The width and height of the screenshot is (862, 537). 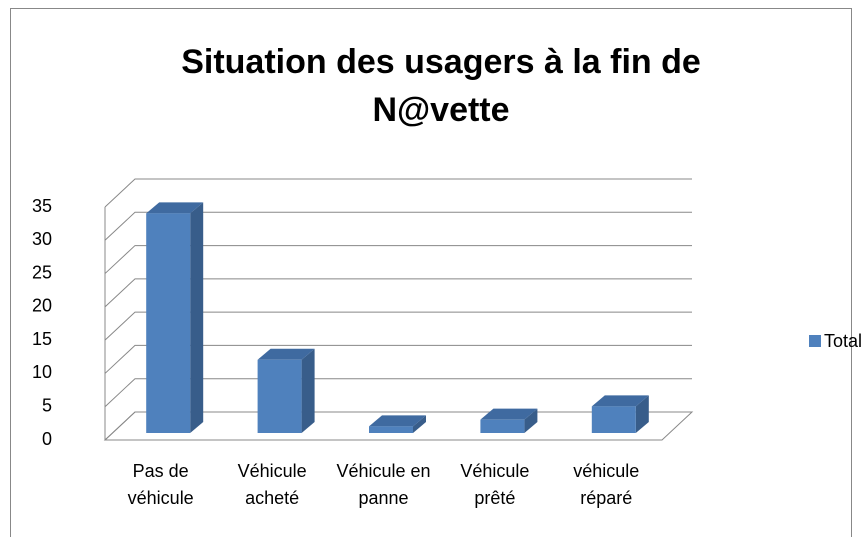 What do you see at coordinates (42, 339) in the screenshot?
I see `y-tick-label: 15` at bounding box center [42, 339].